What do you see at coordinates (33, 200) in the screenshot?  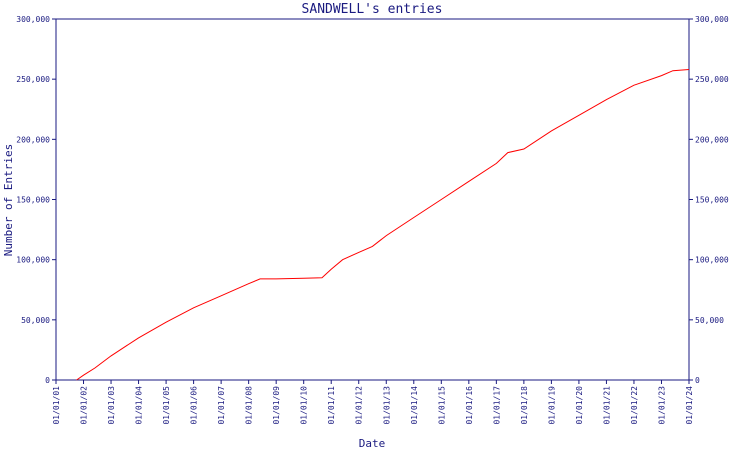 I see `y-tick-label-left: 150,000` at bounding box center [33, 200].